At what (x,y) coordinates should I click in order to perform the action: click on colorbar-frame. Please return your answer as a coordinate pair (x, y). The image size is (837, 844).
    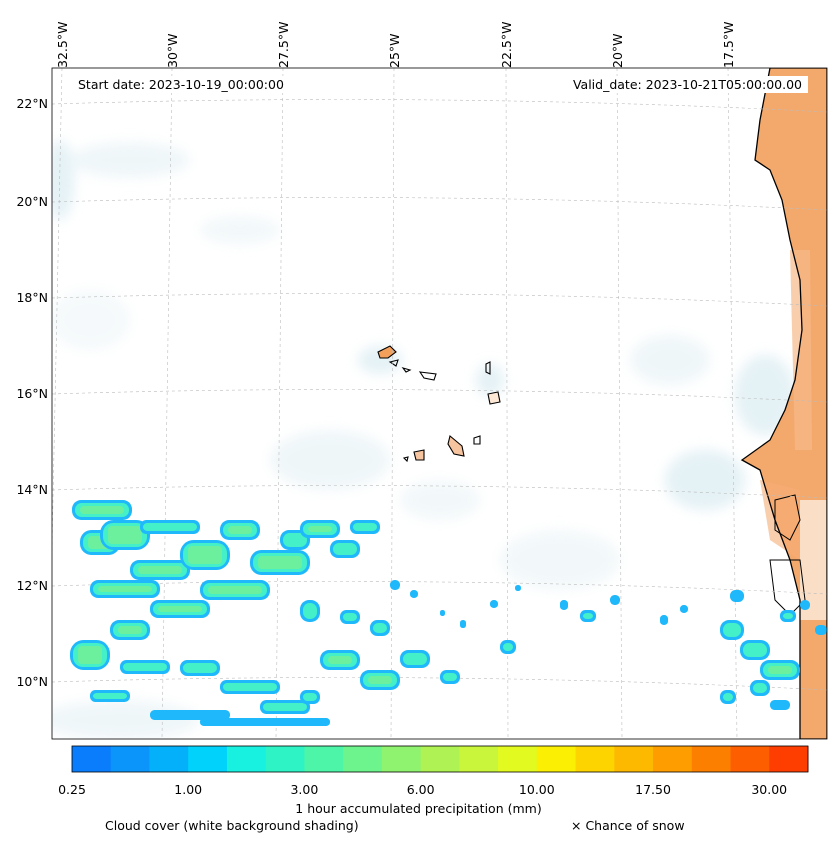
    Looking at the image, I should click on (440, 759).